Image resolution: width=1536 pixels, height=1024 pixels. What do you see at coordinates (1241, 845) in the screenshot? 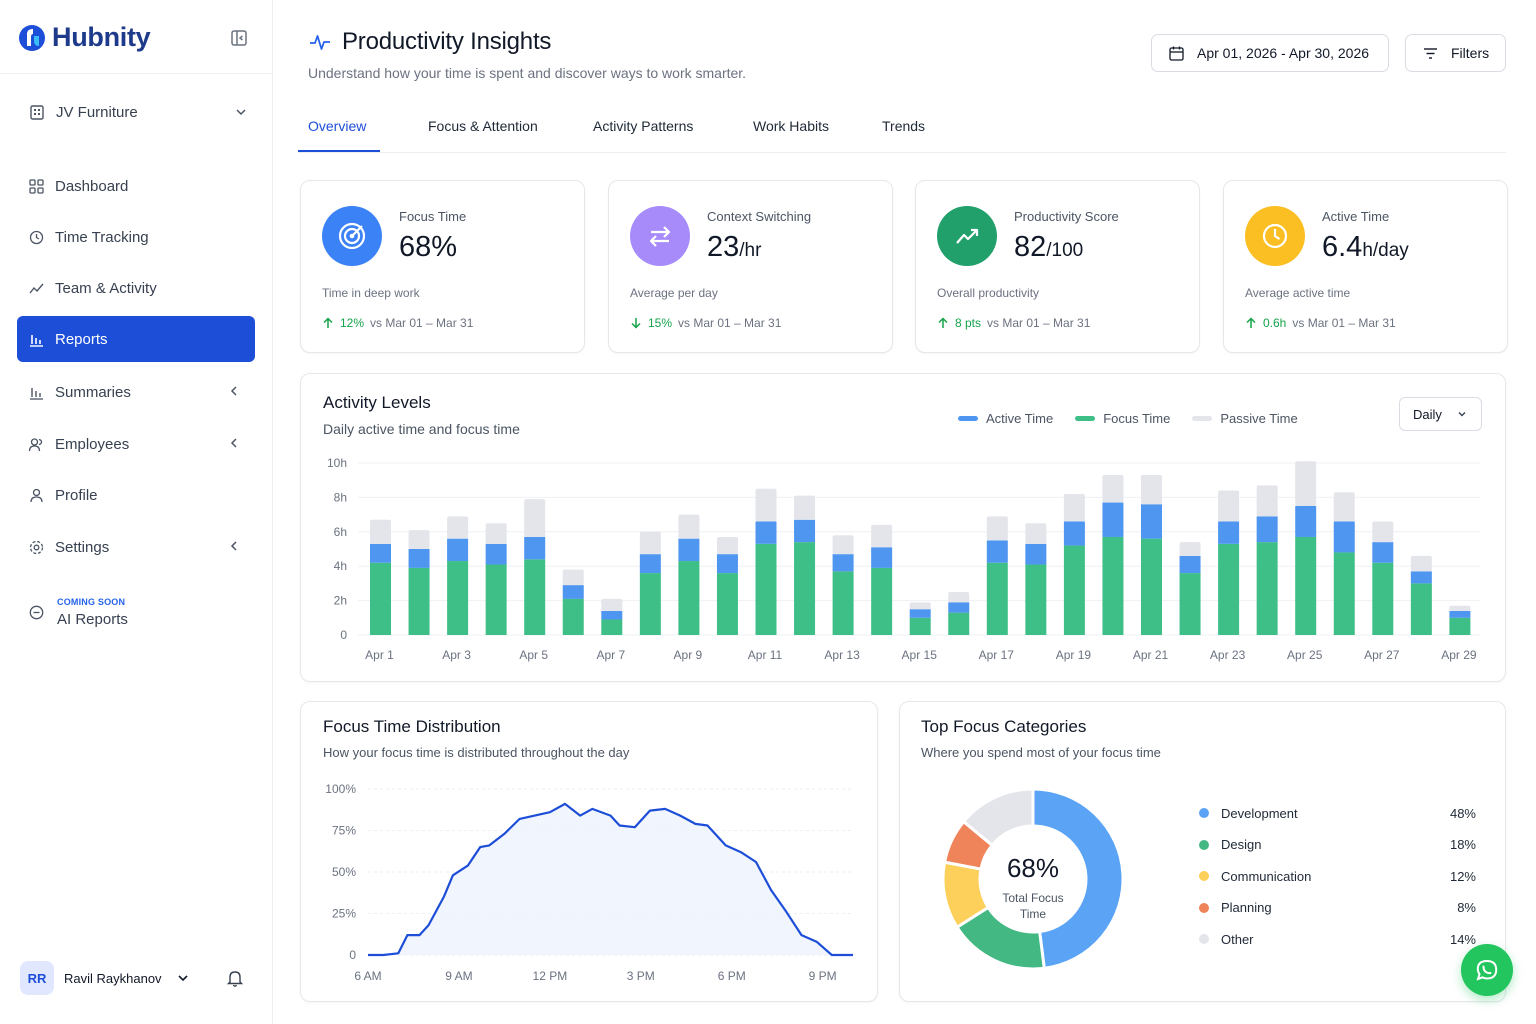
I see `category-name: Design` at bounding box center [1241, 845].